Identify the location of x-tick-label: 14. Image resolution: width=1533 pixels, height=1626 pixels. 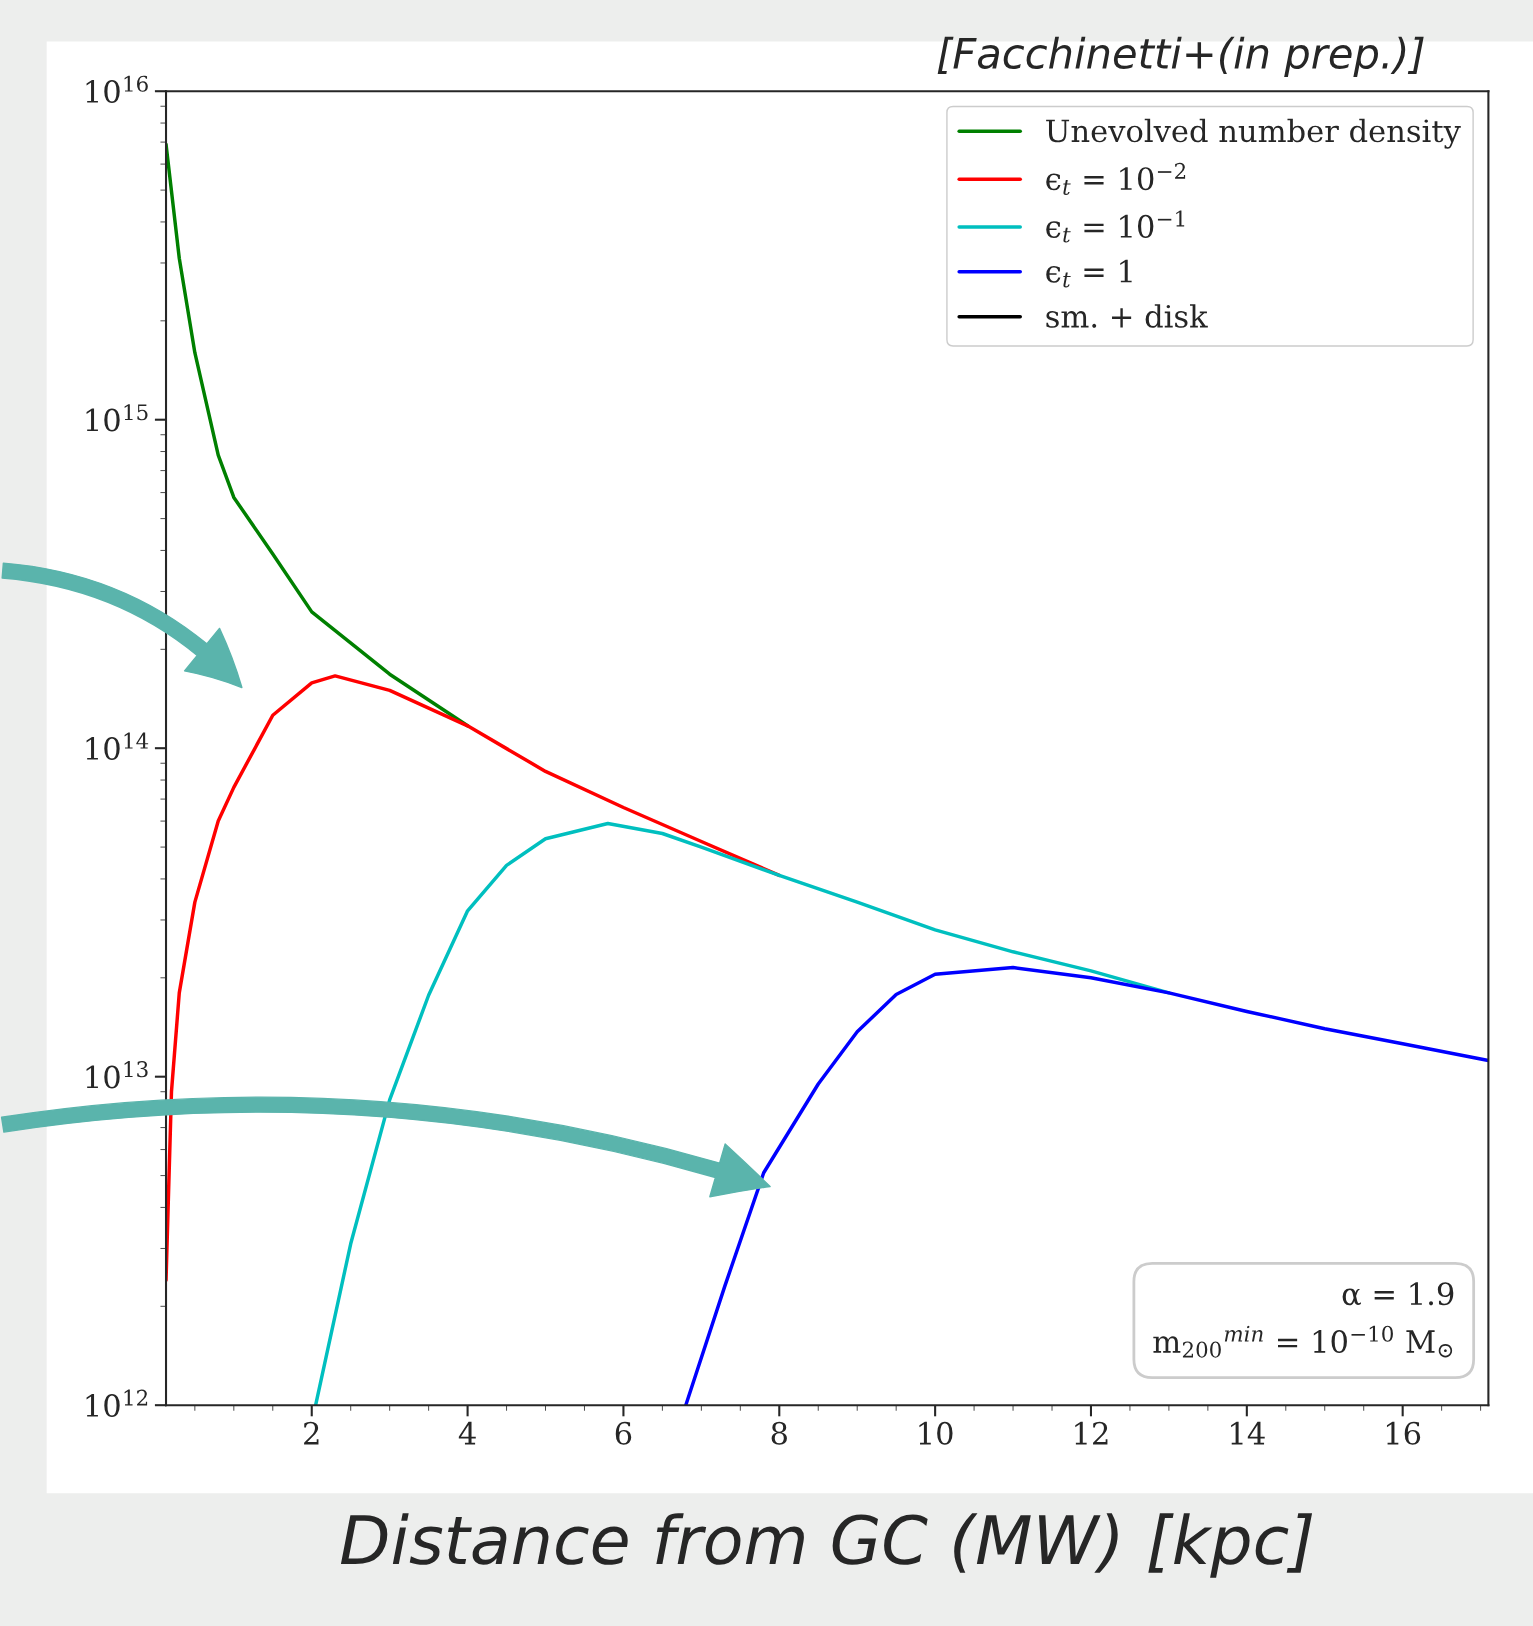
(1248, 1433).